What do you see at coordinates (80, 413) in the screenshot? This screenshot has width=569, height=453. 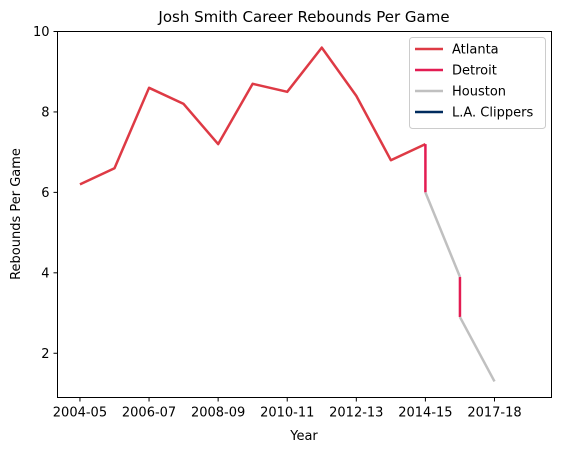 I see `x-tick-label: 2004-05` at bounding box center [80, 413].